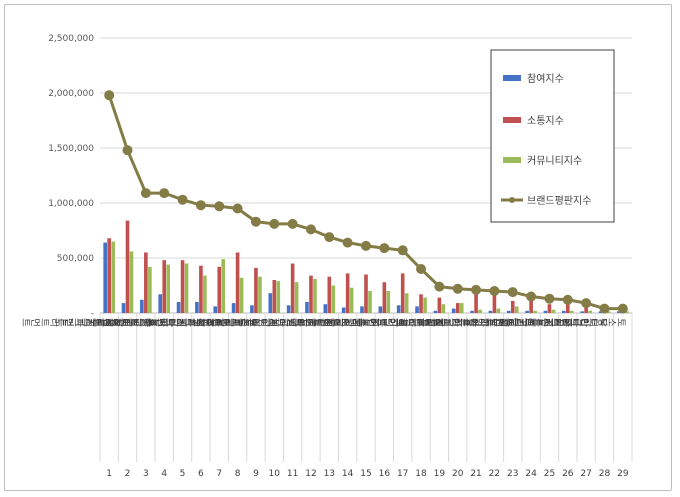 This screenshot has width=680, height=497. Describe the element at coordinates (588, 321) in the screenshot. I see `category-label: 토소웅트리트먼트` at that location.